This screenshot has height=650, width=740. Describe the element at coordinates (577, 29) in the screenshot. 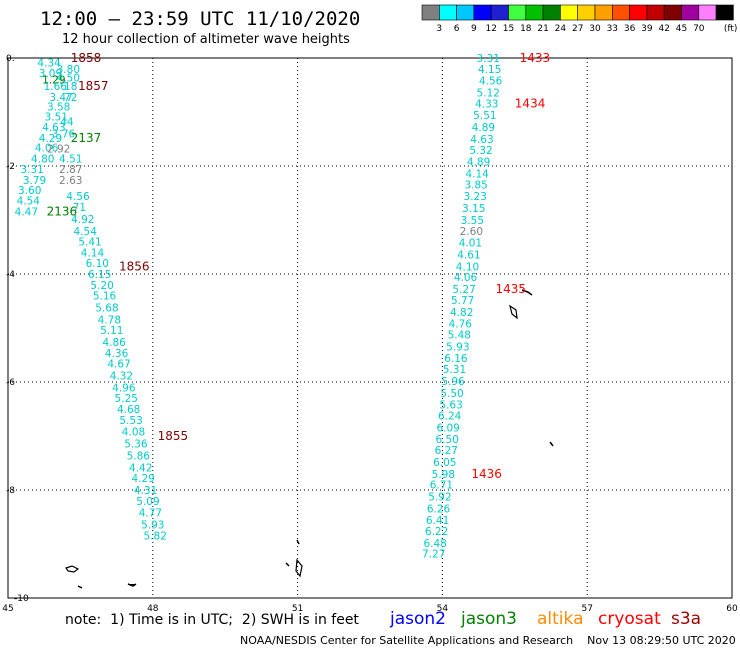

I see `colorbar-tick-label: 27` at that location.